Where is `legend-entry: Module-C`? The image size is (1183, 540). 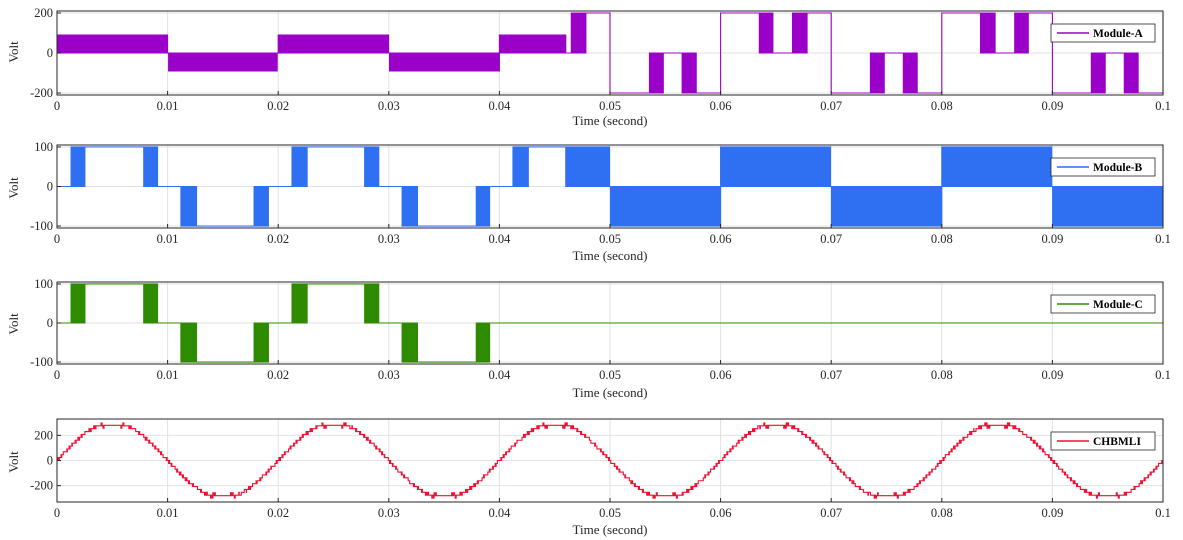
legend-entry: Module-C is located at coordinates (1118, 305).